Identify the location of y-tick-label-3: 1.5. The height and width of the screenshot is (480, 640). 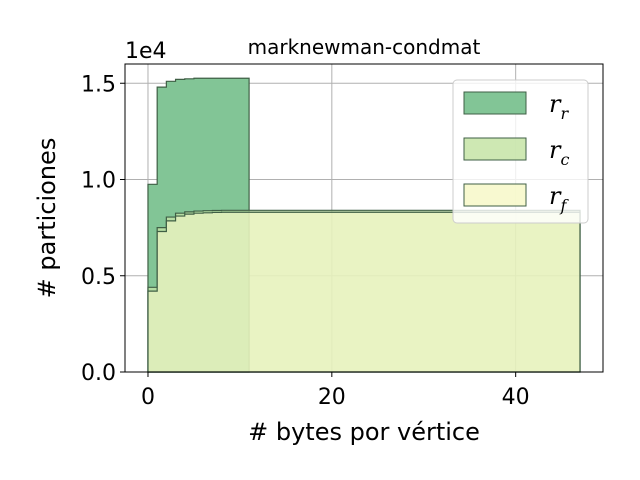
(98, 84).